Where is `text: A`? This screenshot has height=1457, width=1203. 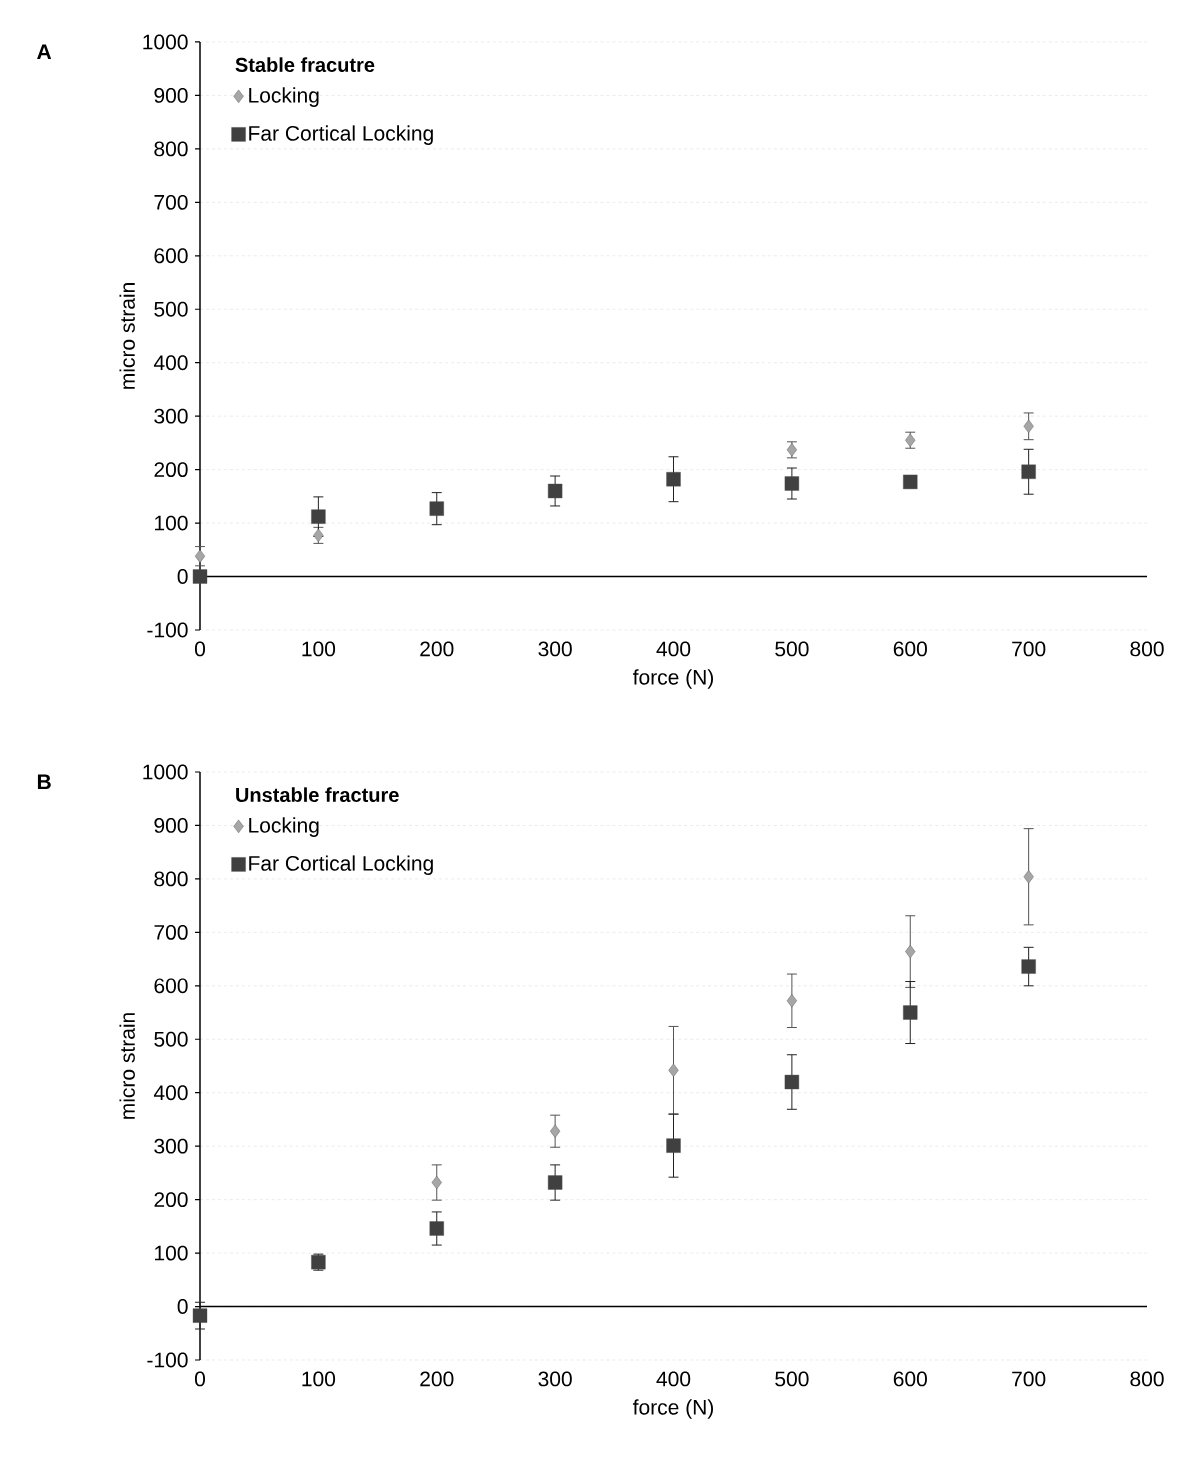
text: A is located at coordinates (44, 51).